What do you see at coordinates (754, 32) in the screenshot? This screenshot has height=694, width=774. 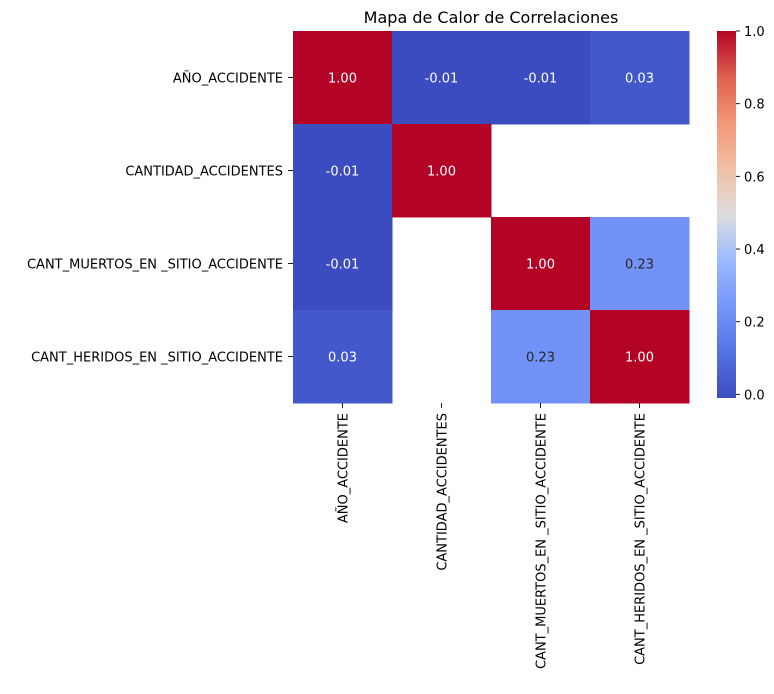 I see `colorbar-tick-label-5: 1.0` at bounding box center [754, 32].